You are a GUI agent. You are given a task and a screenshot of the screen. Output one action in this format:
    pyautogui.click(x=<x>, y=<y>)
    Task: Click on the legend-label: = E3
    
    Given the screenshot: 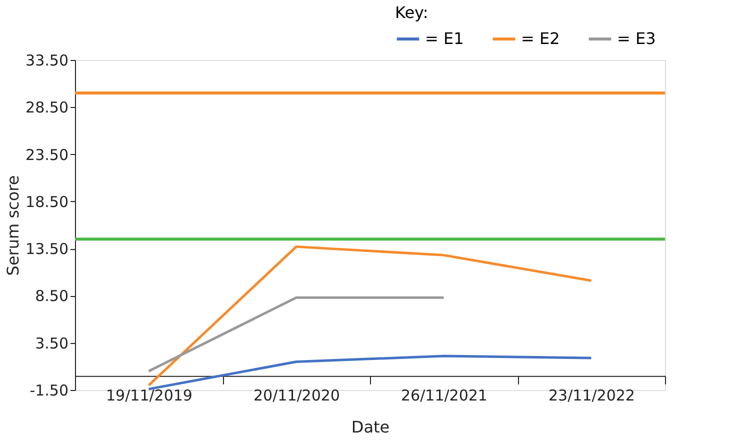 What is the action you would take?
    pyautogui.click(x=636, y=38)
    